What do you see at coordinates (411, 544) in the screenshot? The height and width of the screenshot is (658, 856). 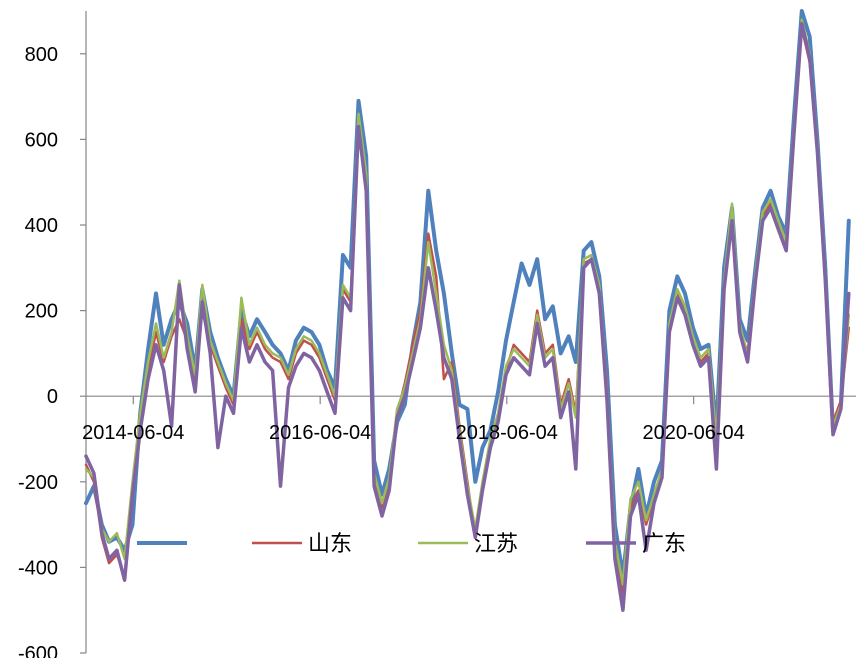 I see `legend: 山东 江苏 广东` at bounding box center [411, 544].